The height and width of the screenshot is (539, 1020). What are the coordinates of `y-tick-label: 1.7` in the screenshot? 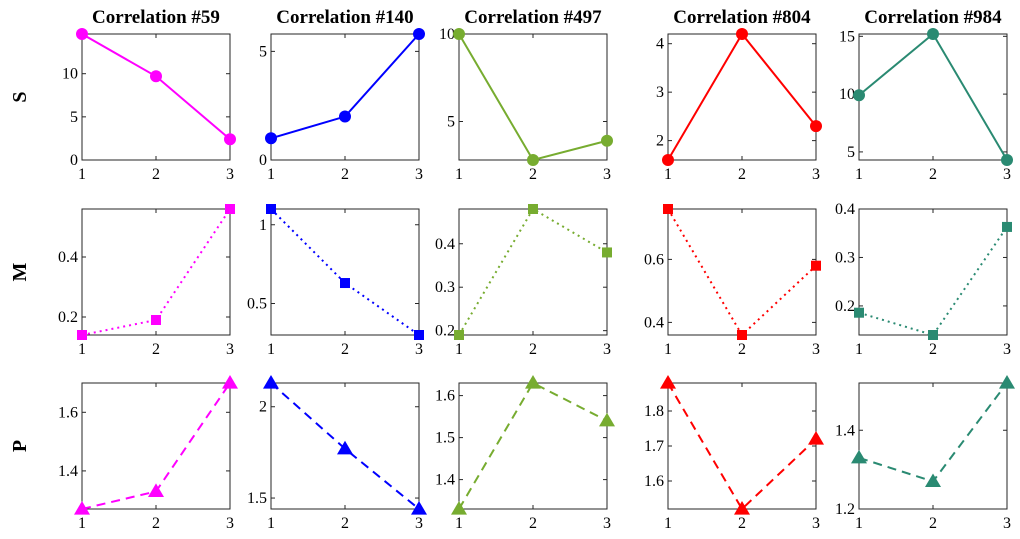 It's located at (654, 446).